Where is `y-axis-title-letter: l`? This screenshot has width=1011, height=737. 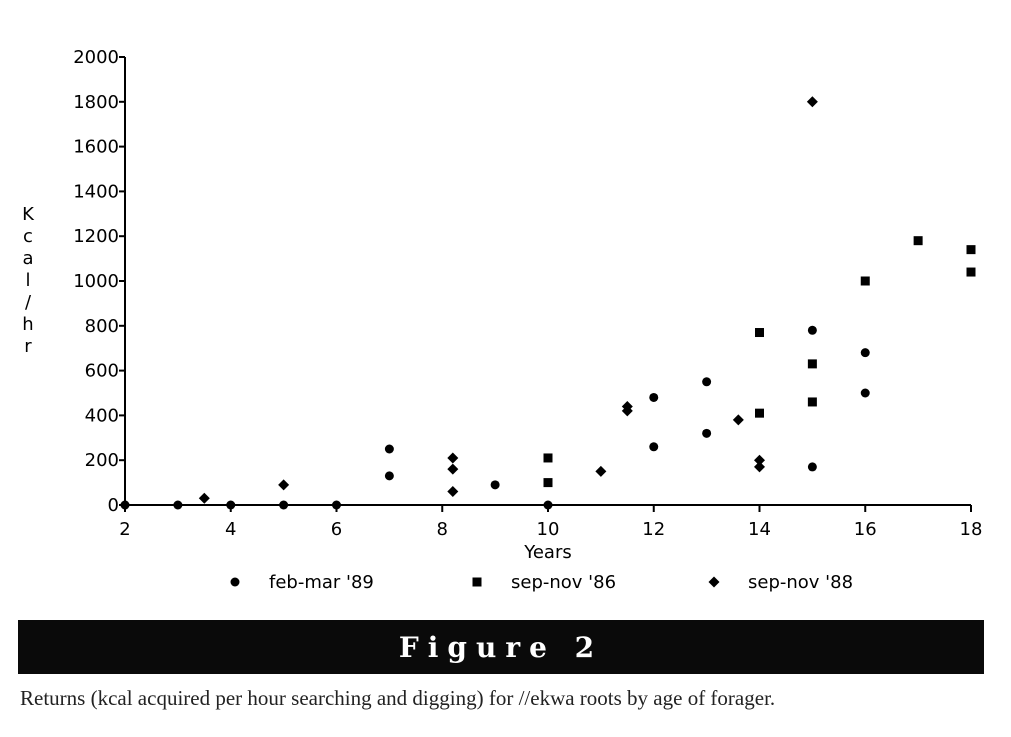 y-axis-title-letter: l is located at coordinates (27, 280).